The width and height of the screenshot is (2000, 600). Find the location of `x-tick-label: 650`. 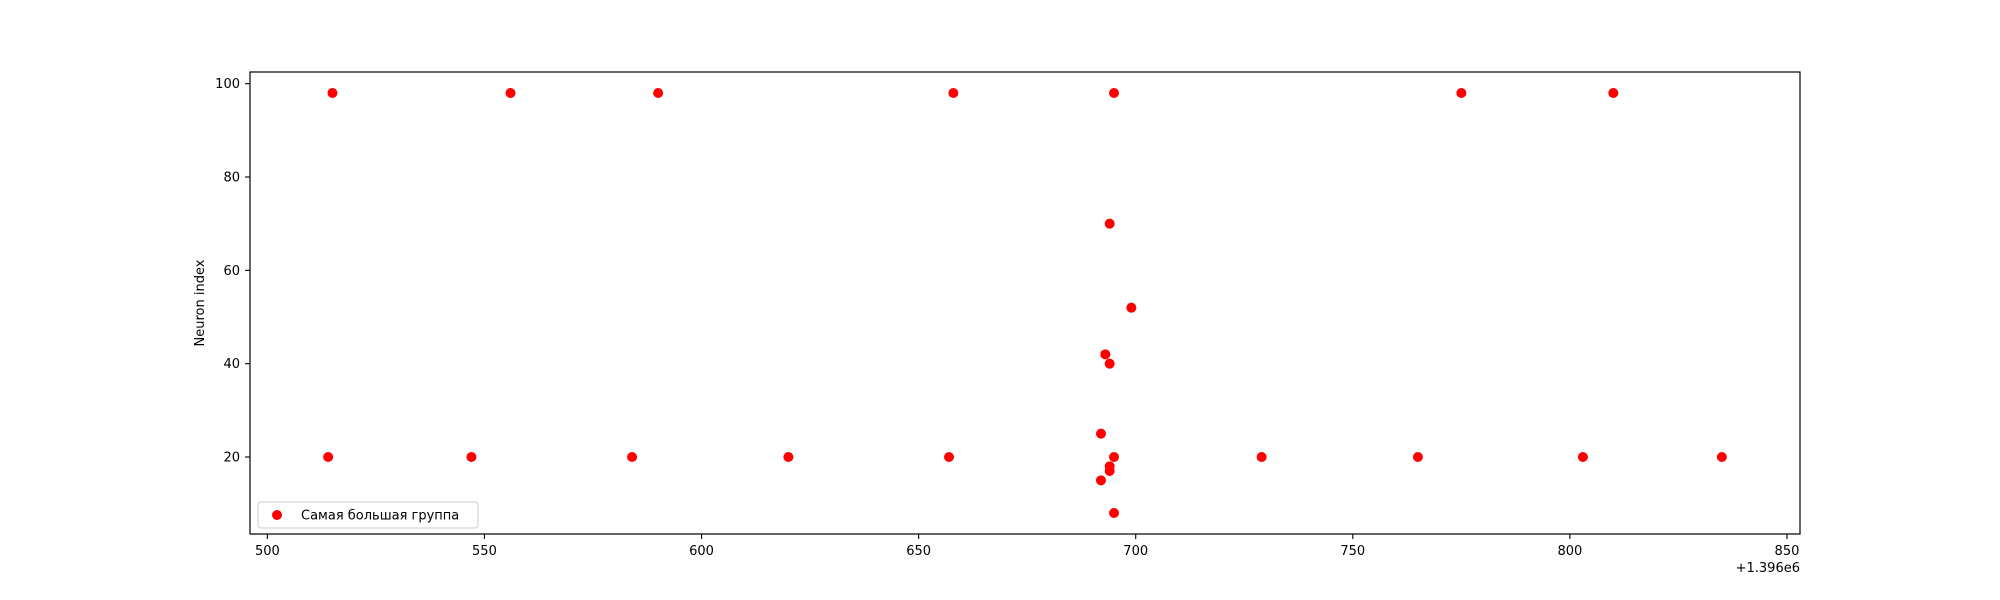

x-tick-label: 650 is located at coordinates (918, 551).